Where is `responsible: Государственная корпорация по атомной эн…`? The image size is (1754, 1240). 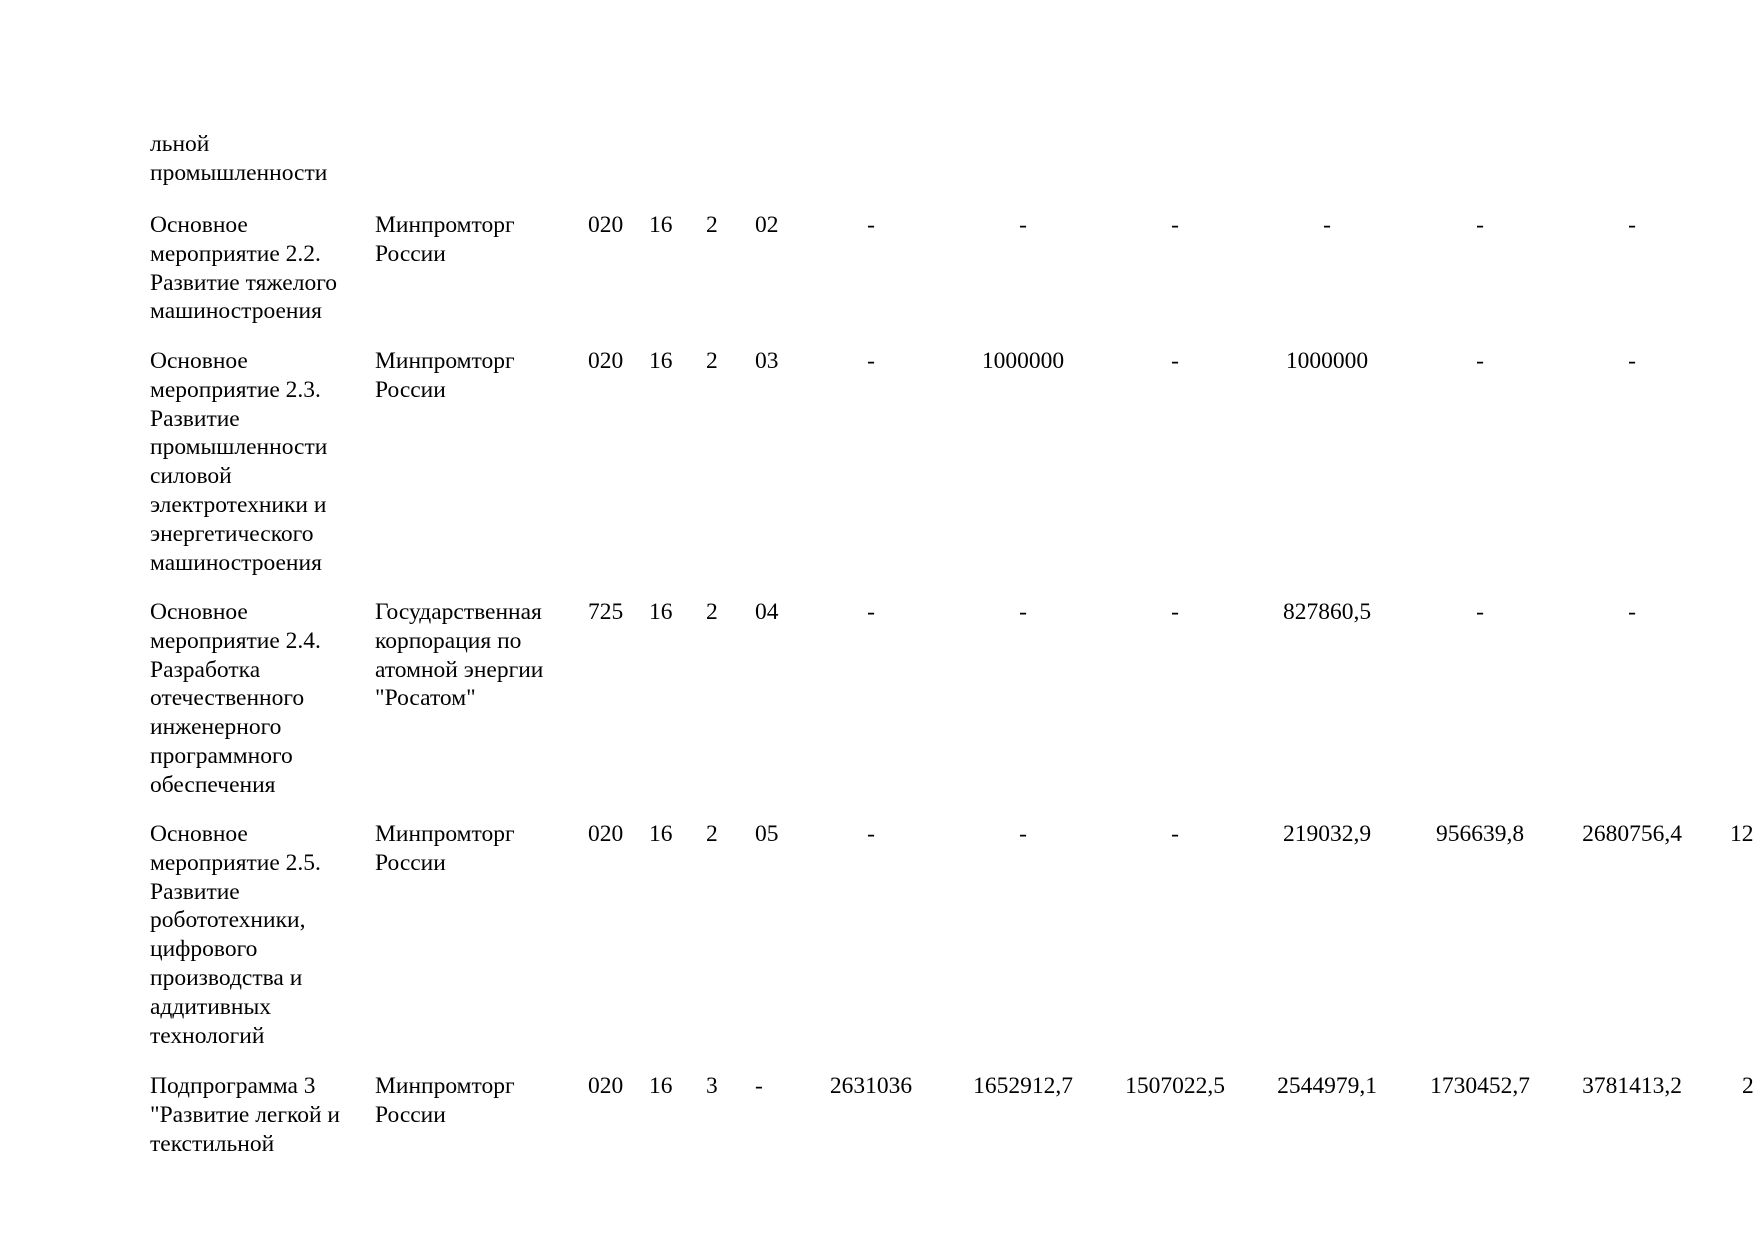 responsible: Государственная корпорация по атомной эн… is located at coordinates (459, 655).